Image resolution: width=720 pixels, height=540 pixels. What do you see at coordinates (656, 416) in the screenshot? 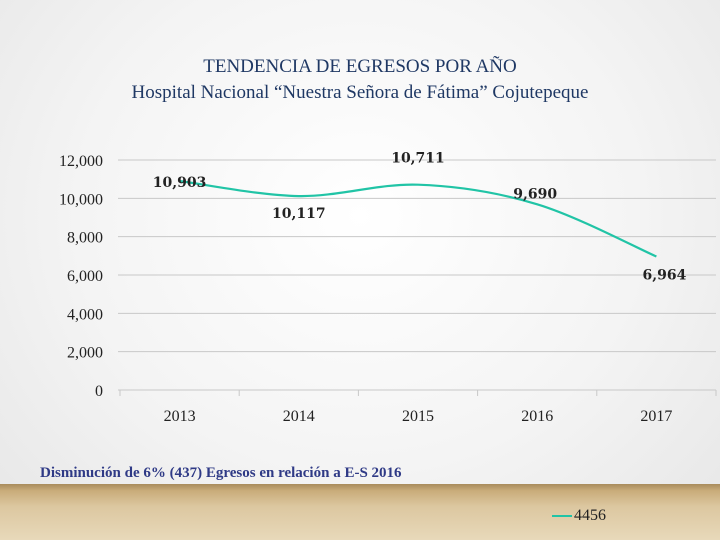
I see `x-tick-label: 2017` at bounding box center [656, 416].